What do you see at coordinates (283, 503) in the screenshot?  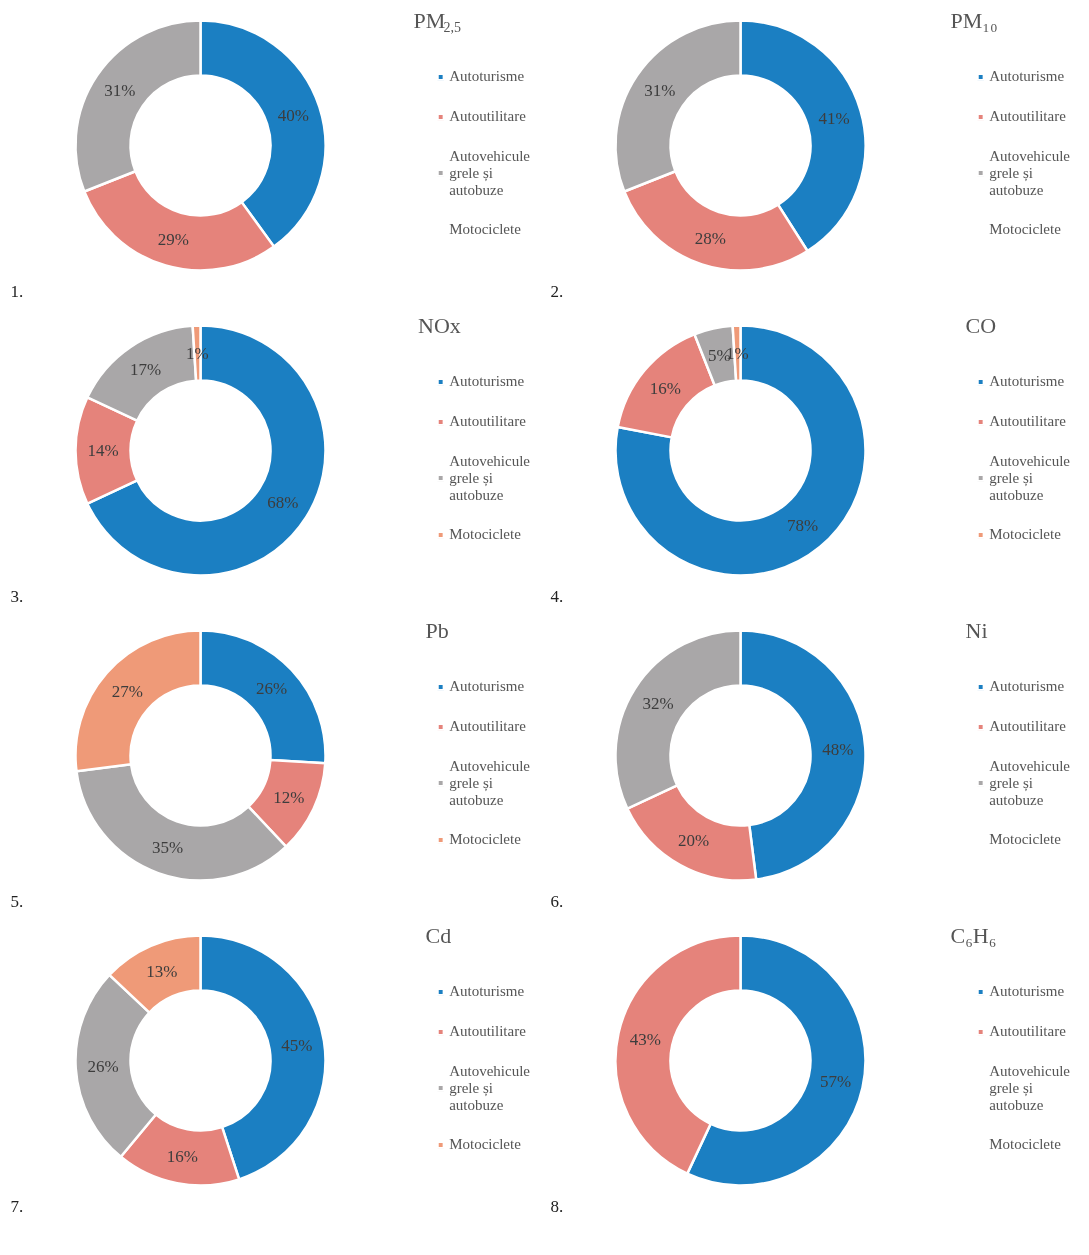 I see `data-label: 68%` at bounding box center [283, 503].